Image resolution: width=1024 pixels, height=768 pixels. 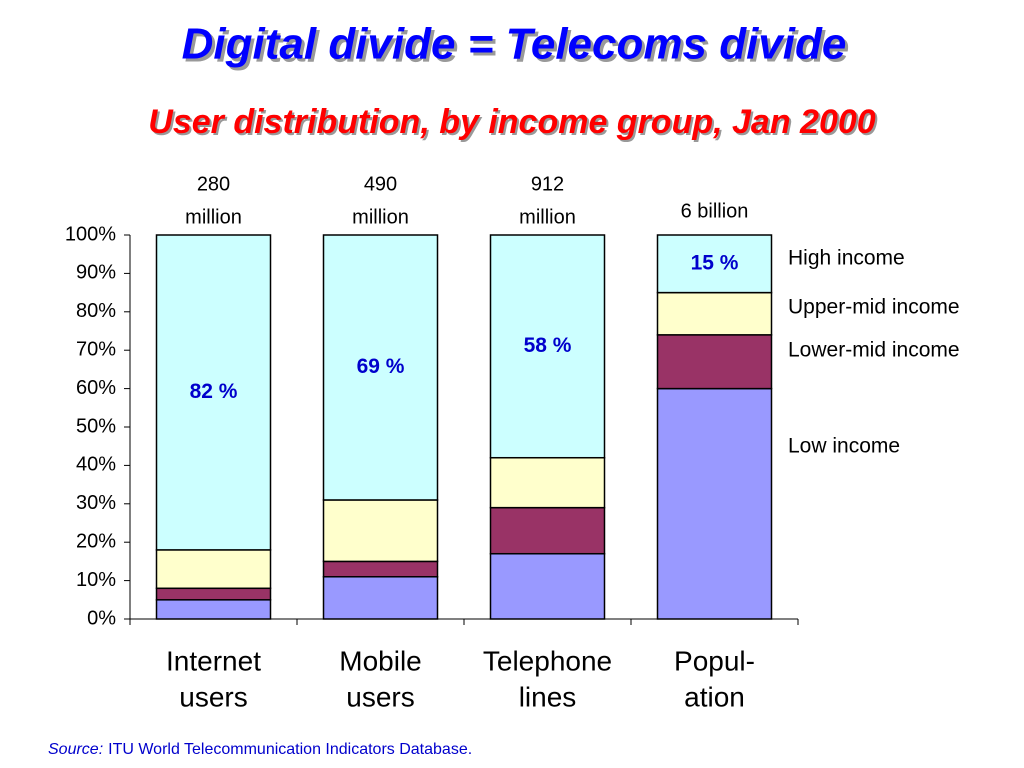 I want to click on x-tick-label: Internet, so click(x=213, y=660).